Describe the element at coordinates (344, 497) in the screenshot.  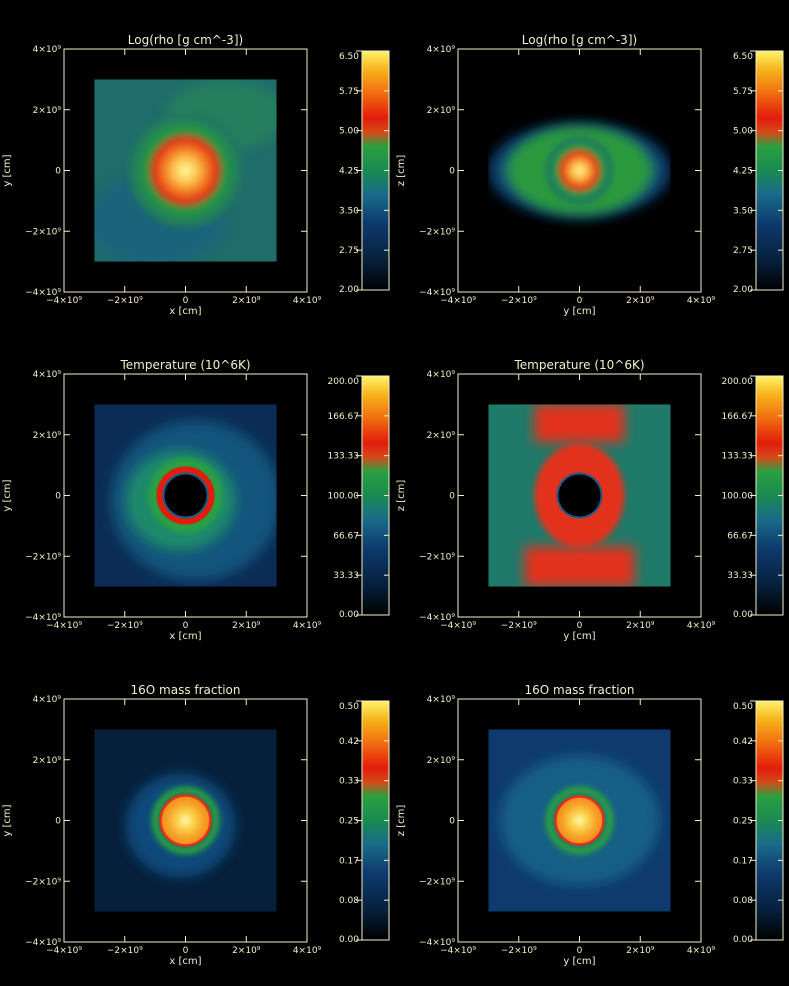
I see `colorbar-tick-label: 100.00` at that location.